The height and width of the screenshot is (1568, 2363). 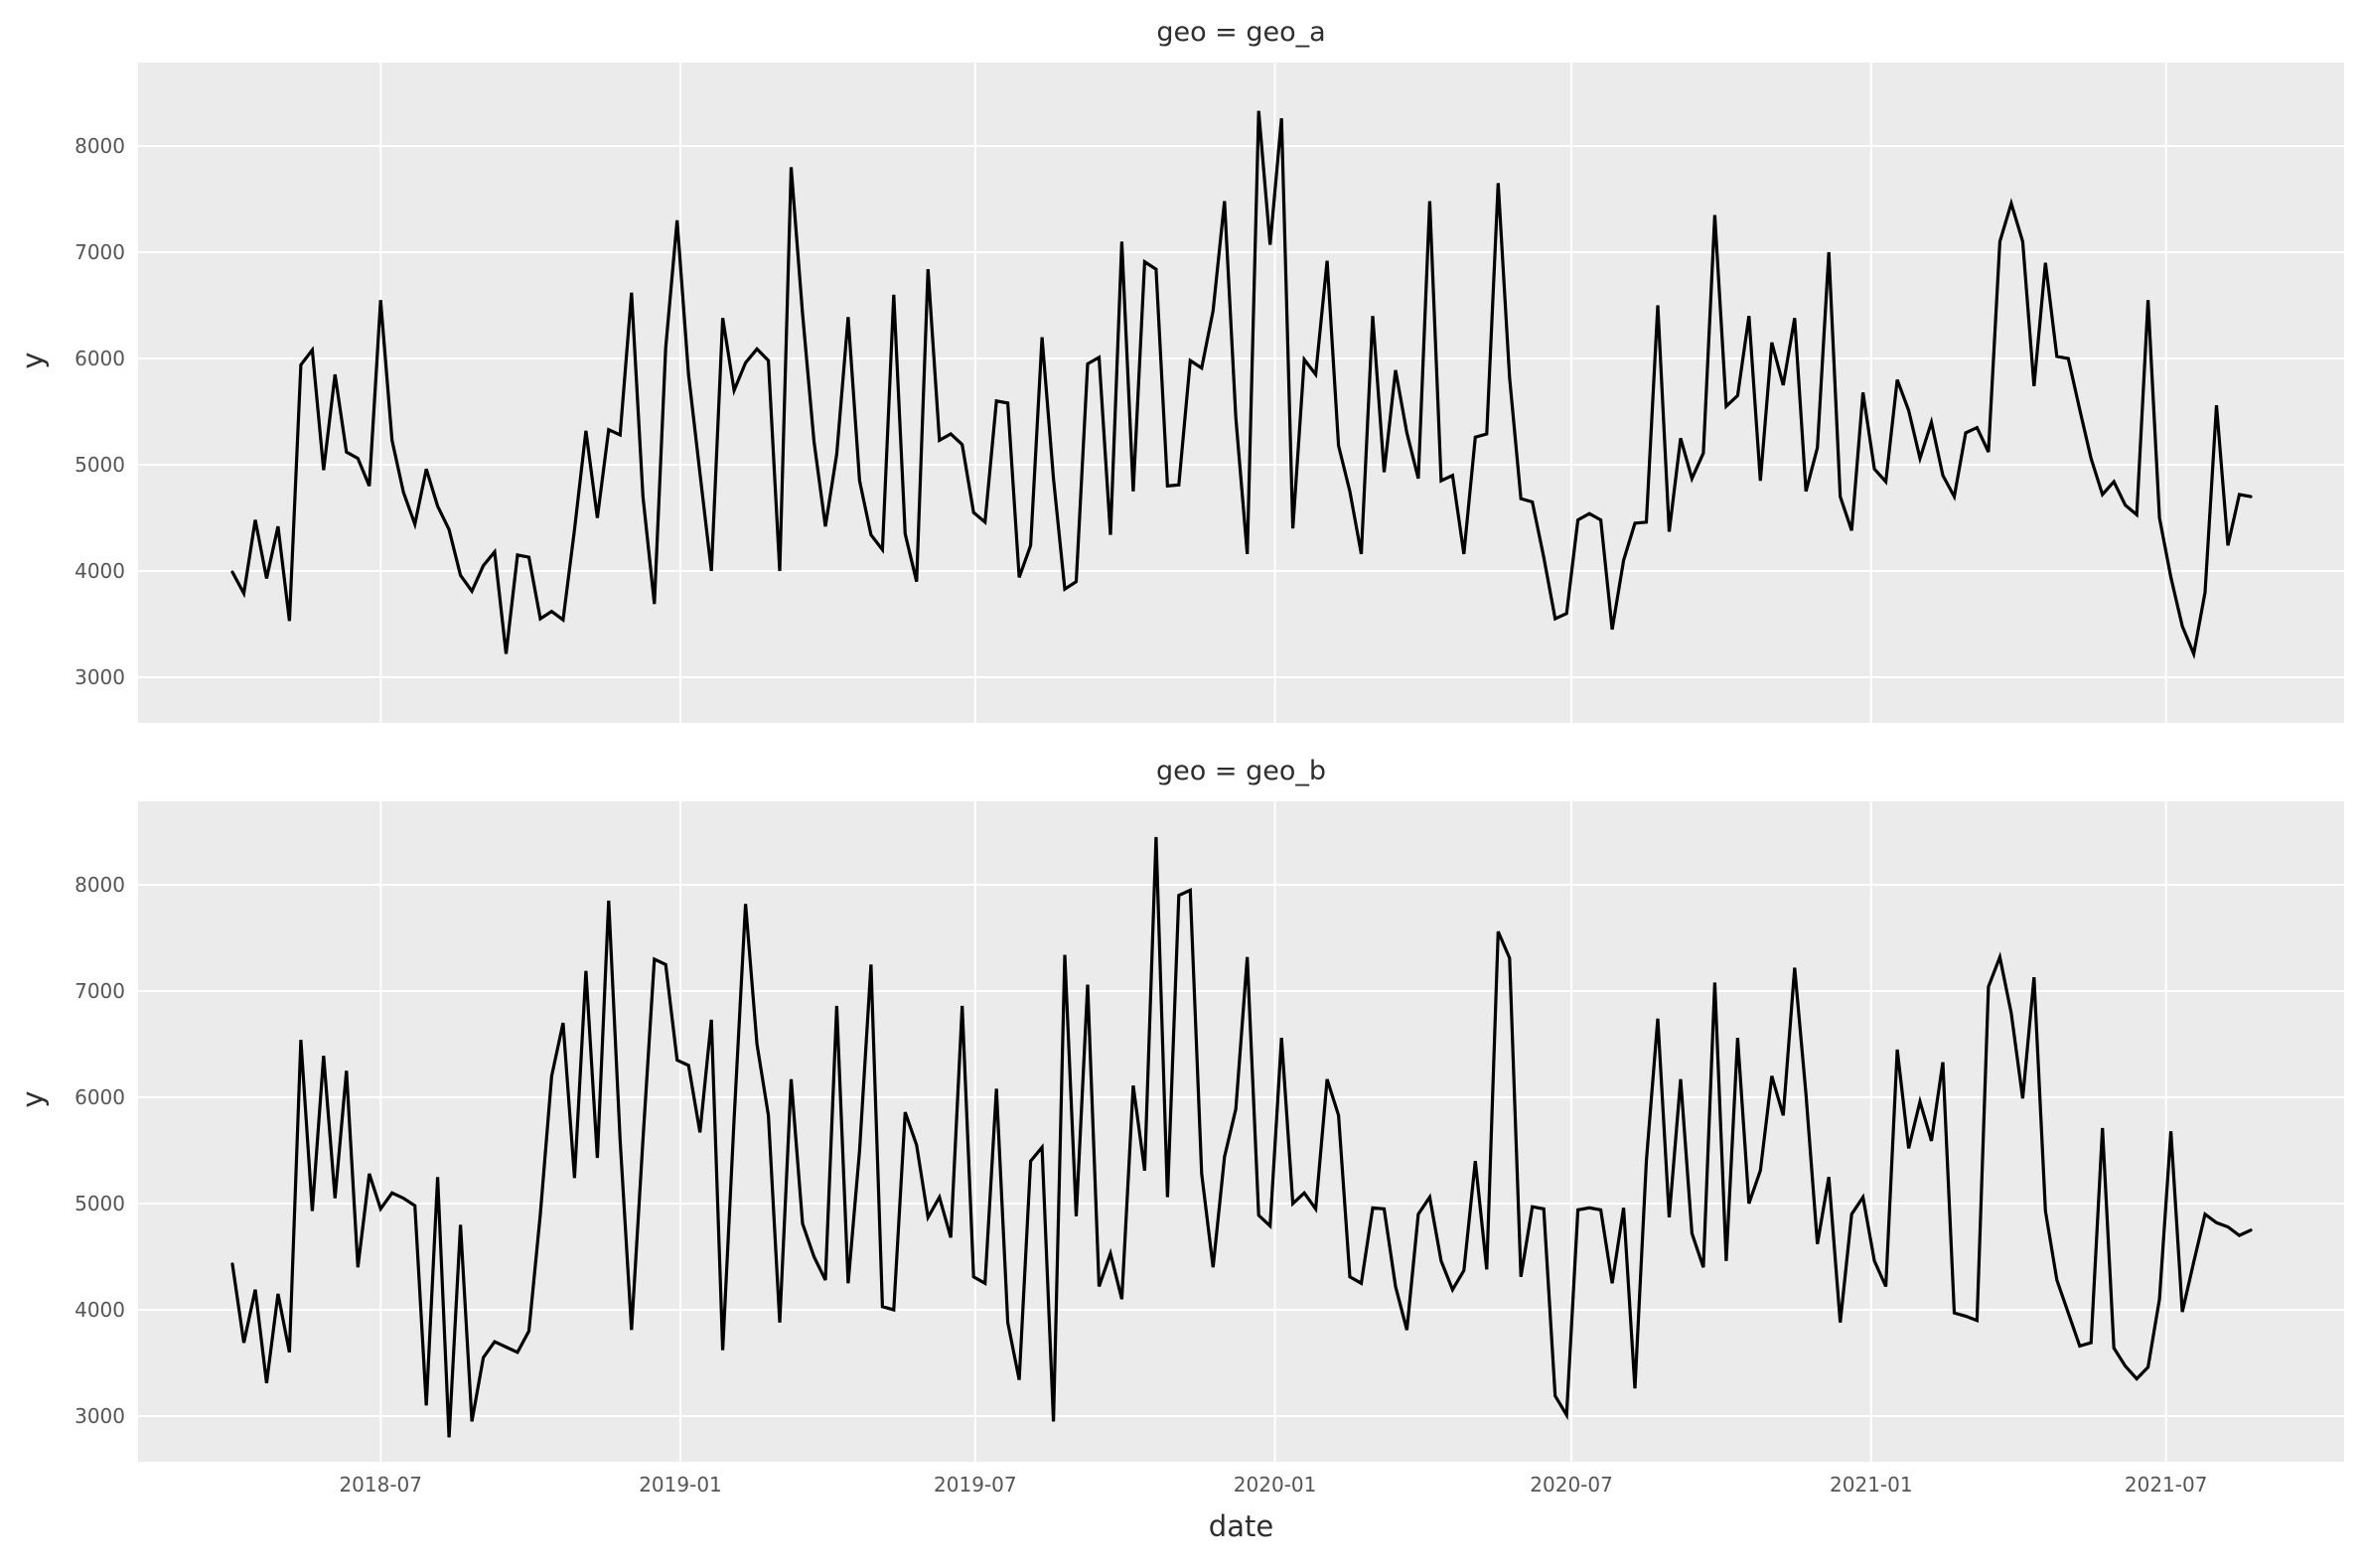 What do you see at coordinates (1241, 1526) in the screenshot?
I see `x-axis-label: date` at bounding box center [1241, 1526].